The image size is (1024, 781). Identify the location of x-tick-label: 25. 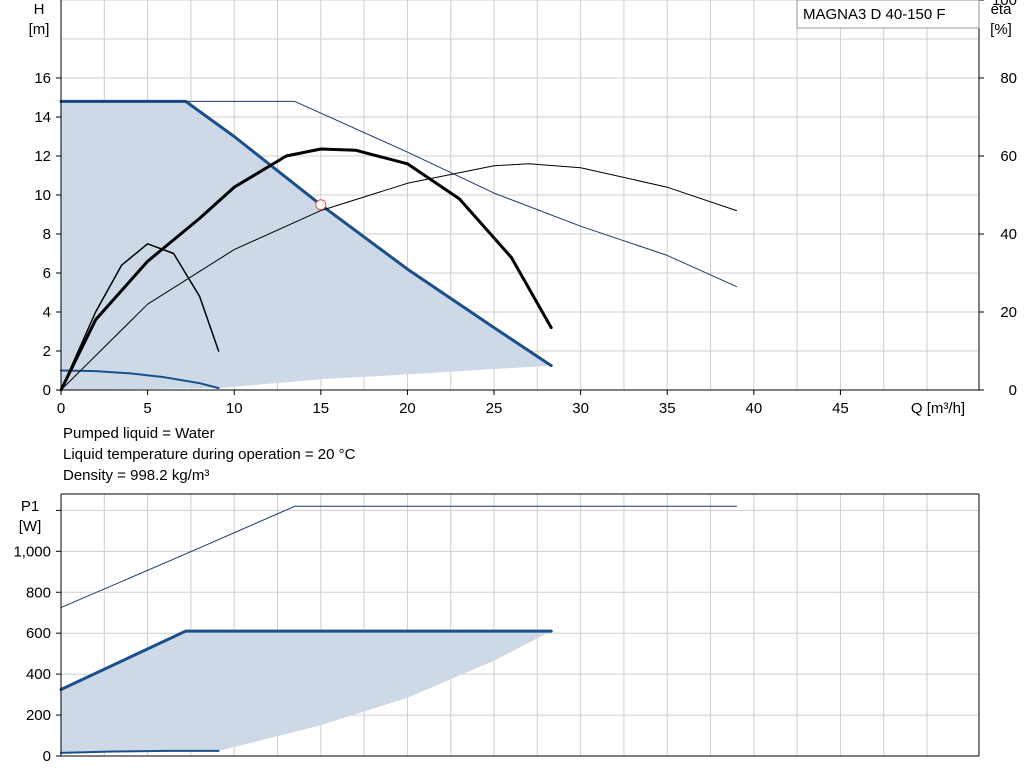
(494, 408).